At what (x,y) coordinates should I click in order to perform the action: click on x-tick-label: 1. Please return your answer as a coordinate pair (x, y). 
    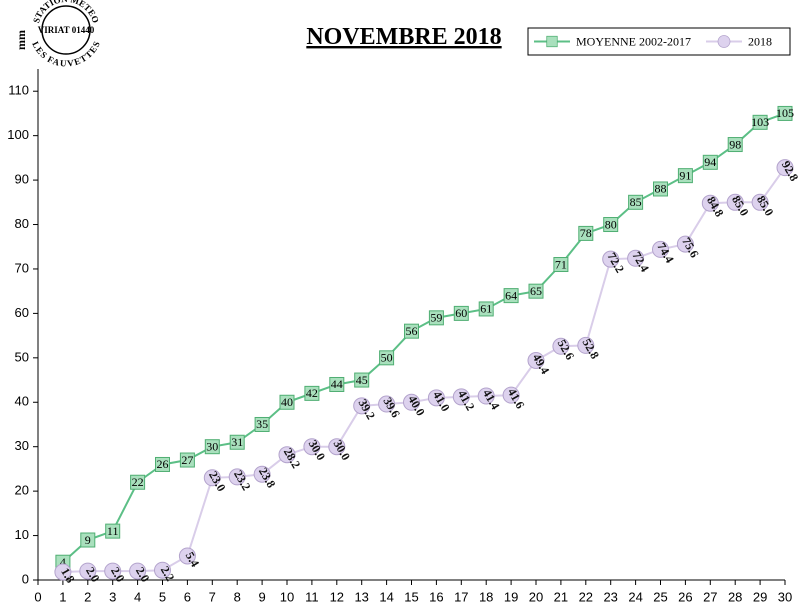
    Looking at the image, I should click on (62, 596).